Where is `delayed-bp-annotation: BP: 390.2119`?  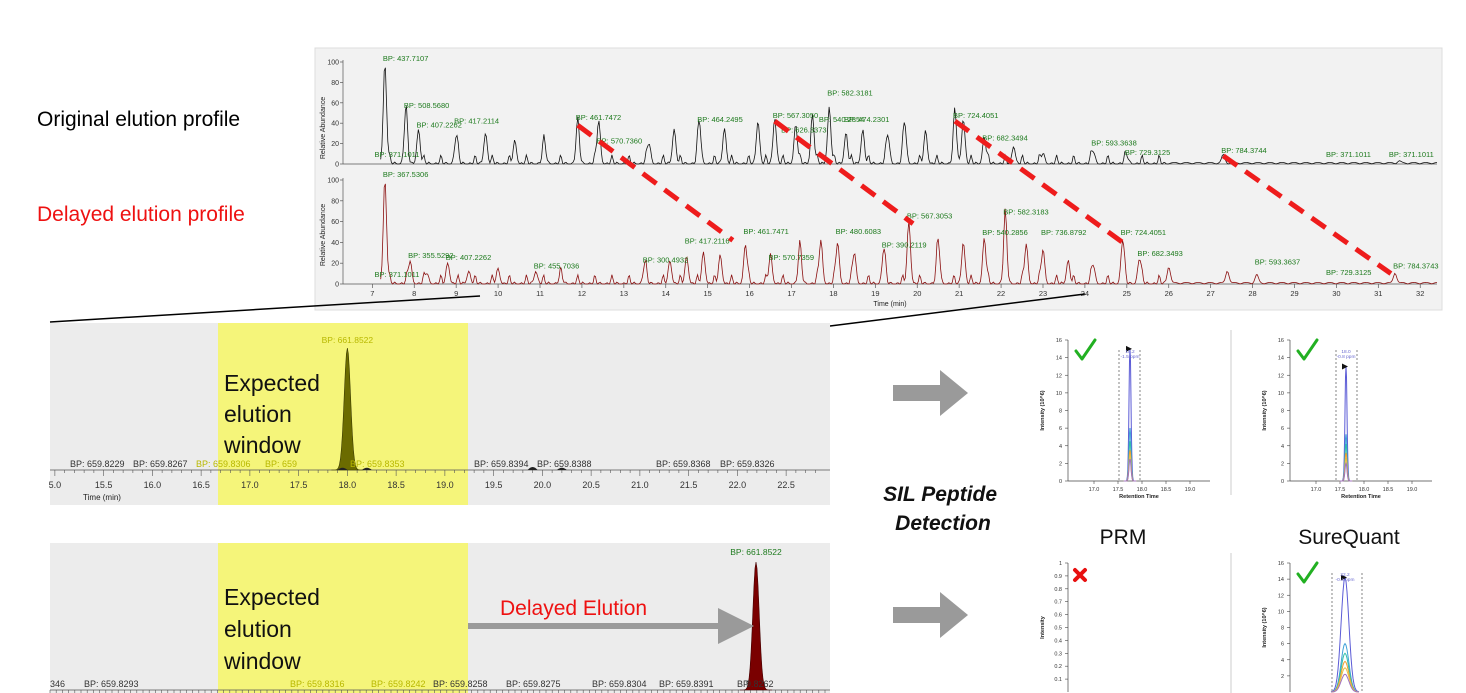 delayed-bp-annotation: BP: 390.2119 is located at coordinates (904, 245).